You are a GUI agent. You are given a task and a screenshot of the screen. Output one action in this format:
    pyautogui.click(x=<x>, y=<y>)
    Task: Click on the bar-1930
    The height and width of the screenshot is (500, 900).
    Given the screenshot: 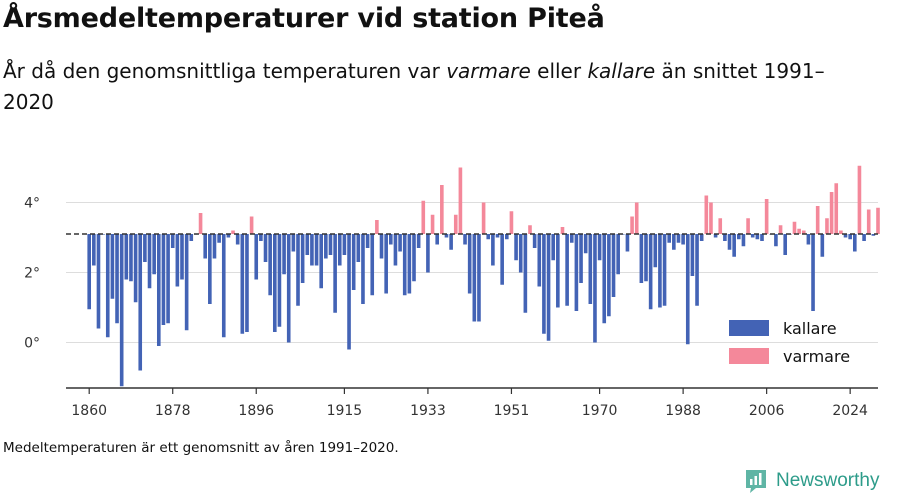 What is the action you would take?
    pyautogui.click(x=414, y=258)
    